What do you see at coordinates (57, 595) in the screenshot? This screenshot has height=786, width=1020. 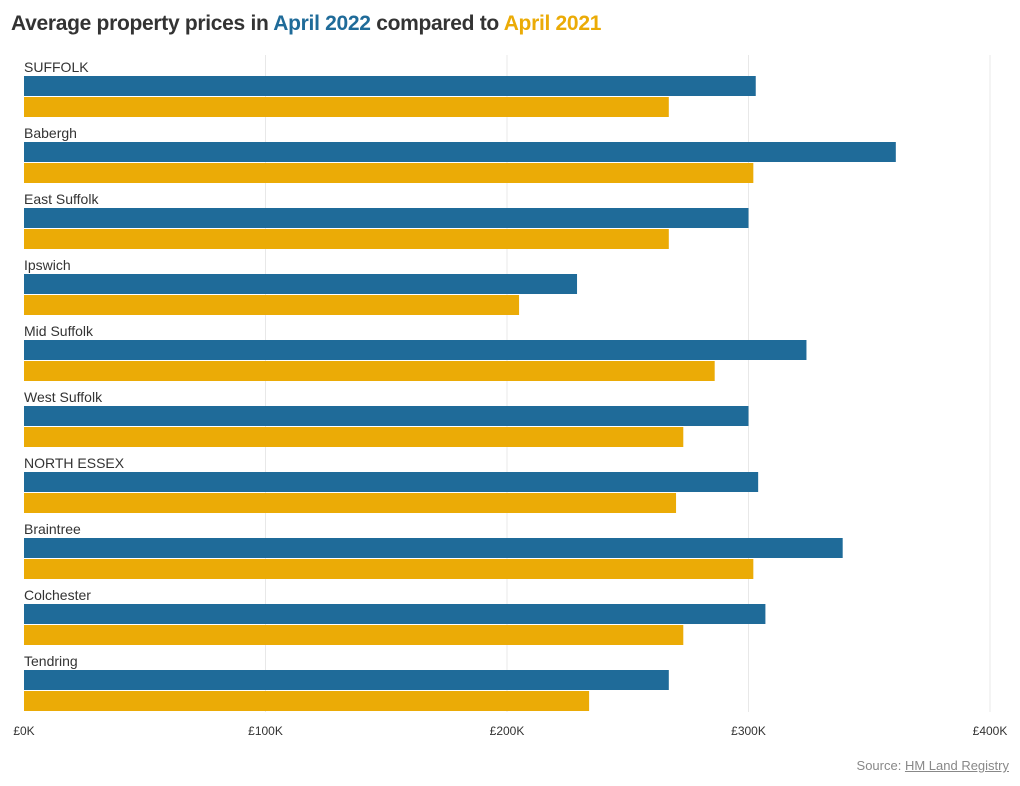 I see `category-label: Colchester` at bounding box center [57, 595].